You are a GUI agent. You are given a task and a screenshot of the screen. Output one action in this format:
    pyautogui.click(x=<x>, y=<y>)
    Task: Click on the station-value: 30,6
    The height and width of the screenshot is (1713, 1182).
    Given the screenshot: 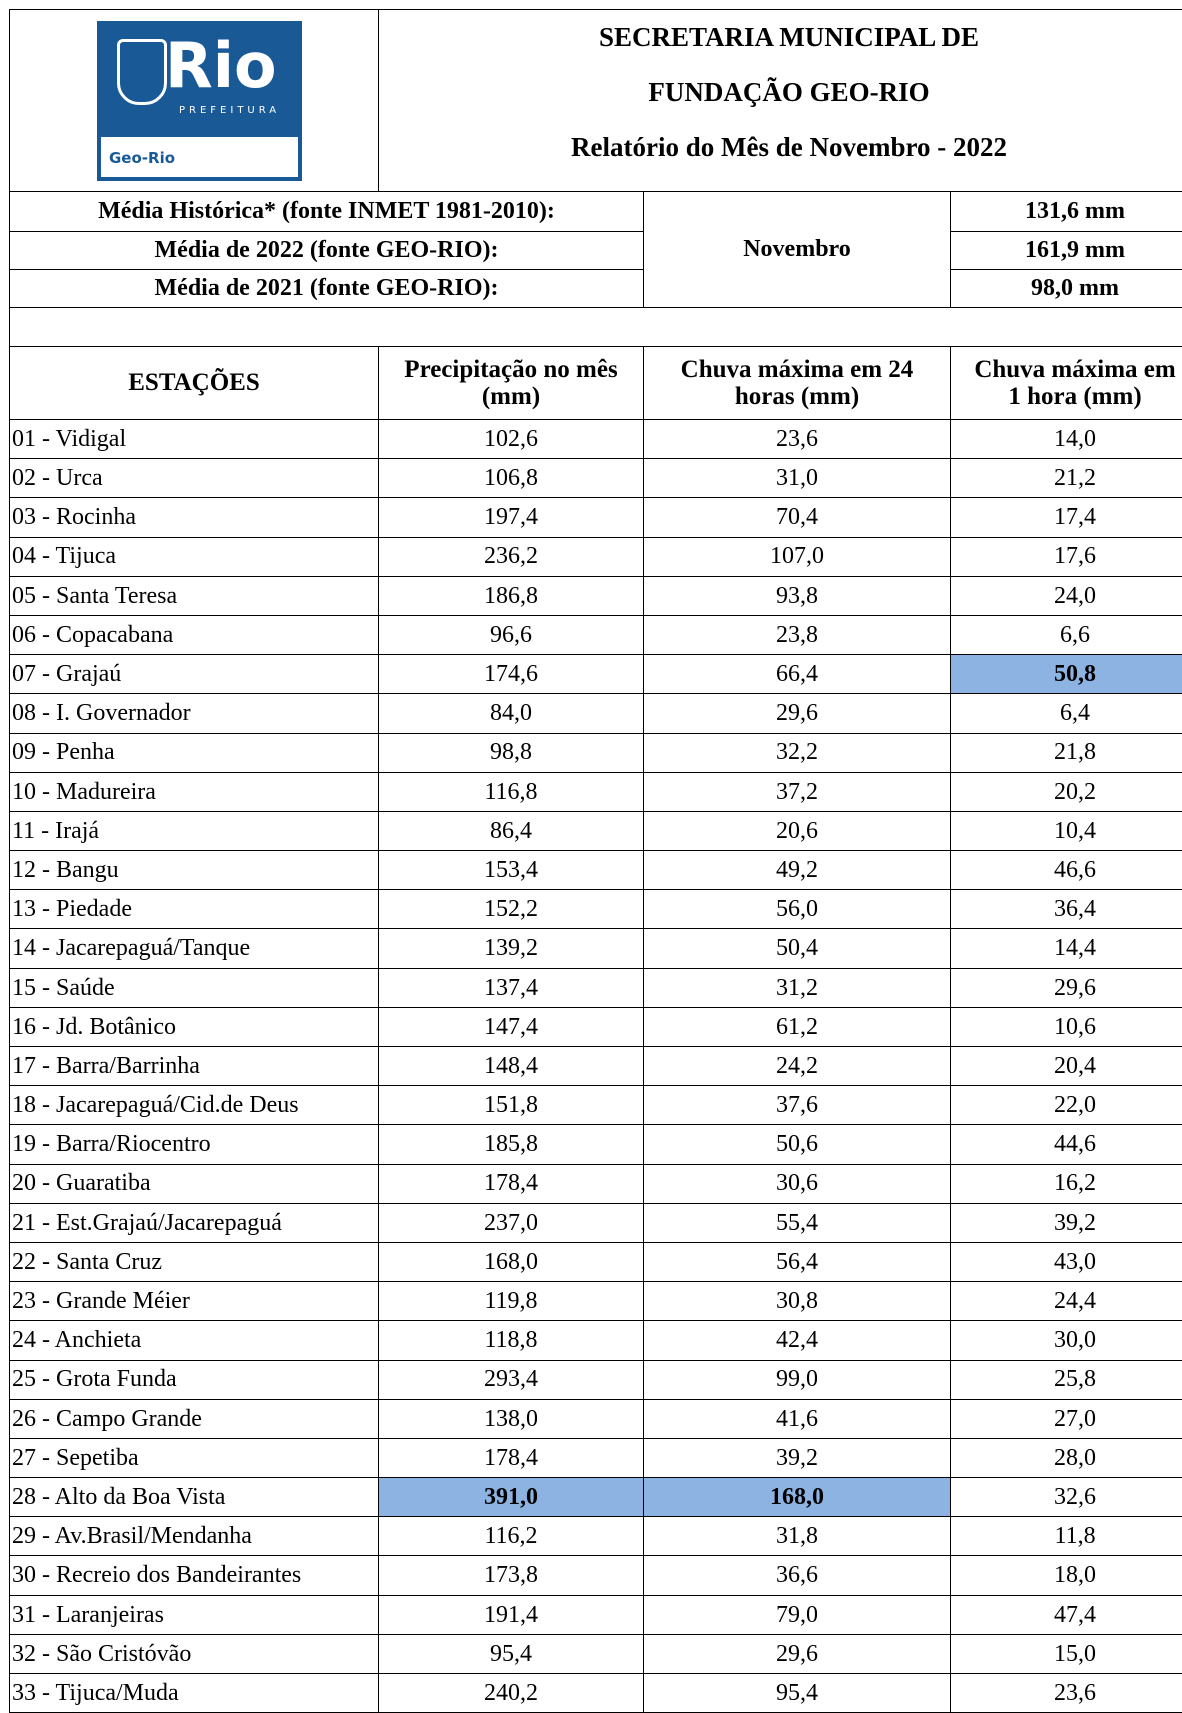 What is the action you would take?
    pyautogui.click(x=797, y=1183)
    